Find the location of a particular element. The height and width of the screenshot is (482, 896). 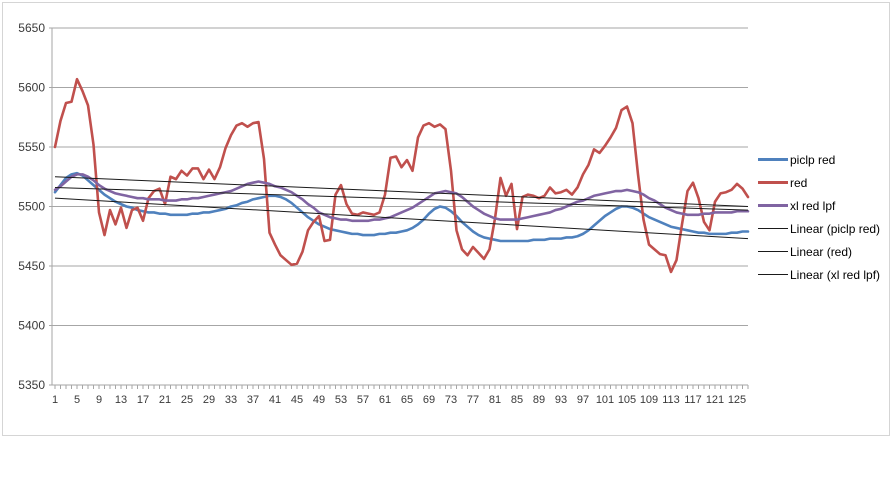

x-axis-tick-label: 105 is located at coordinates (627, 400).